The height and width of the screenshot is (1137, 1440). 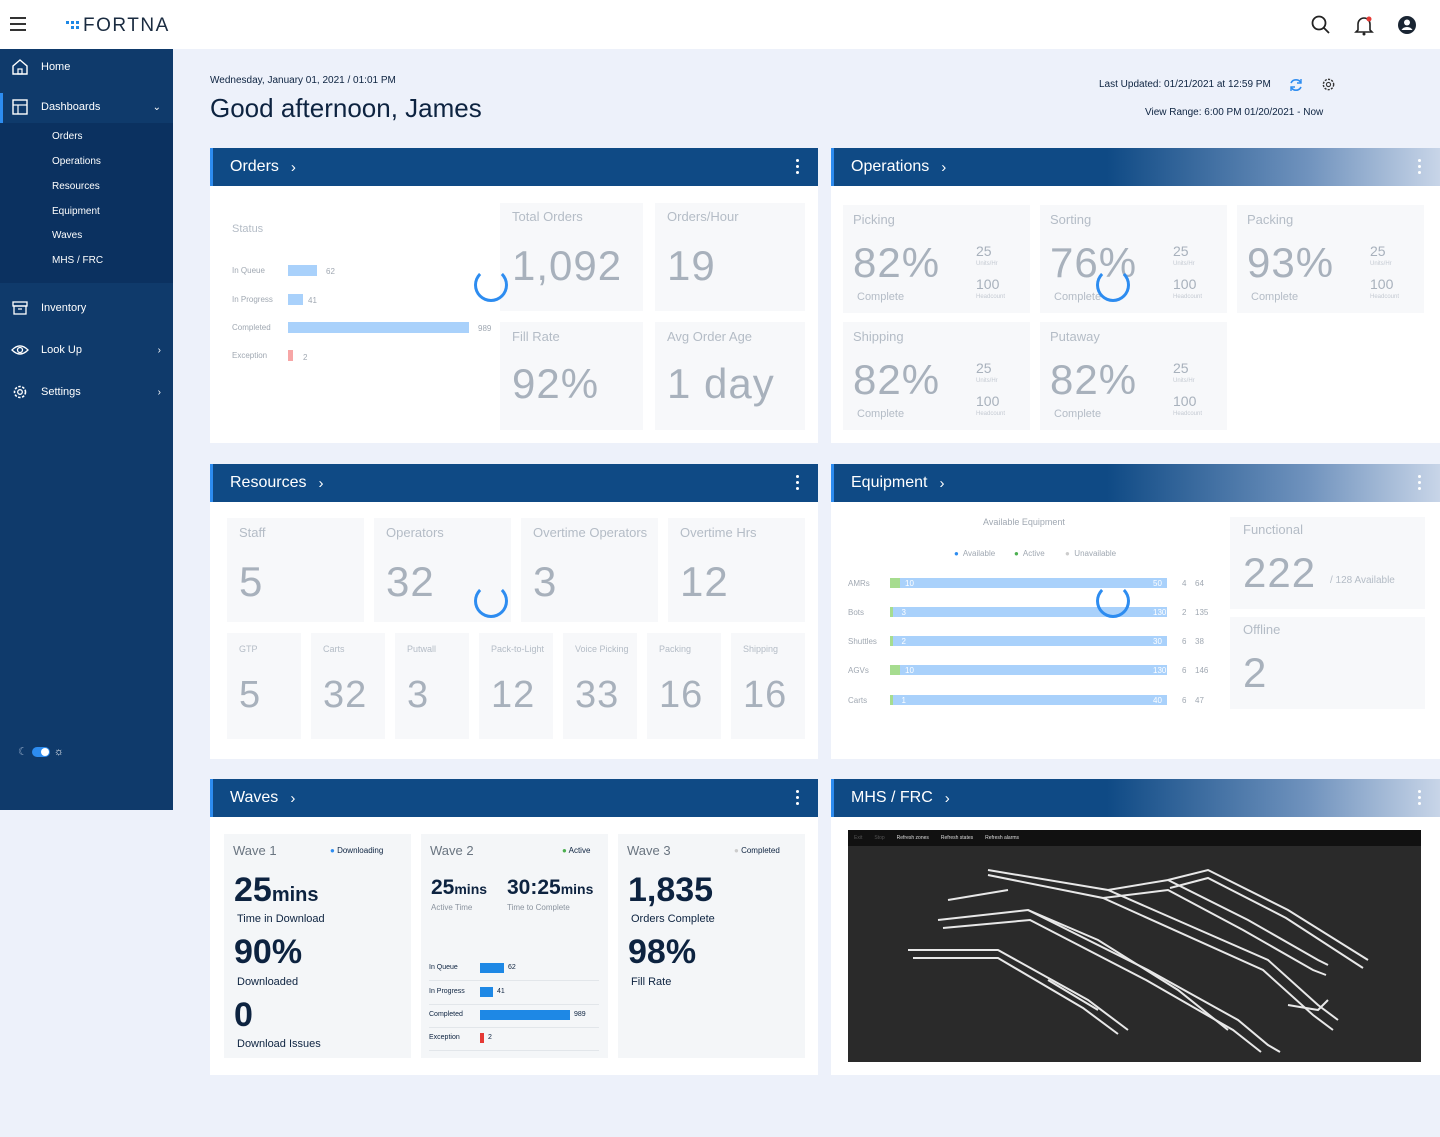 I want to click on mhs-tab-refresh-zones: Refresh zones, so click(x=912, y=838).